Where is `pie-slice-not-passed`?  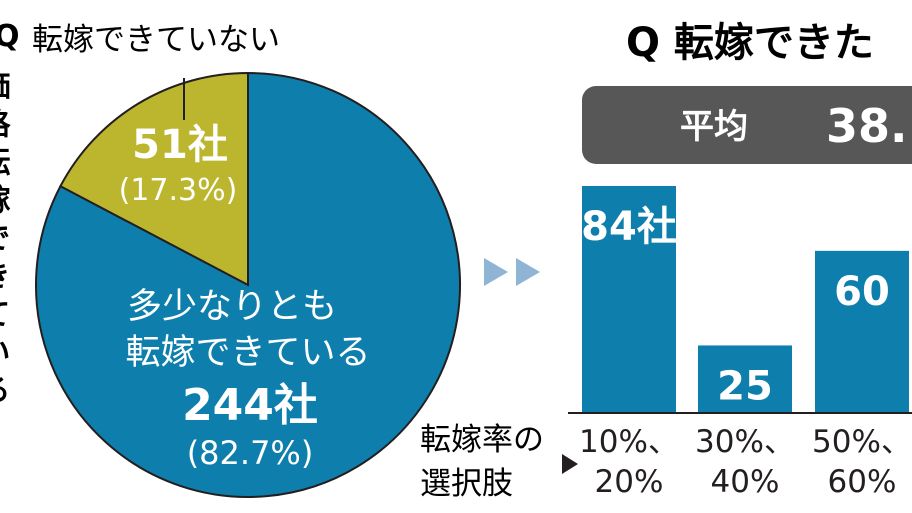 pie-slice-not-passed is located at coordinates (154, 179).